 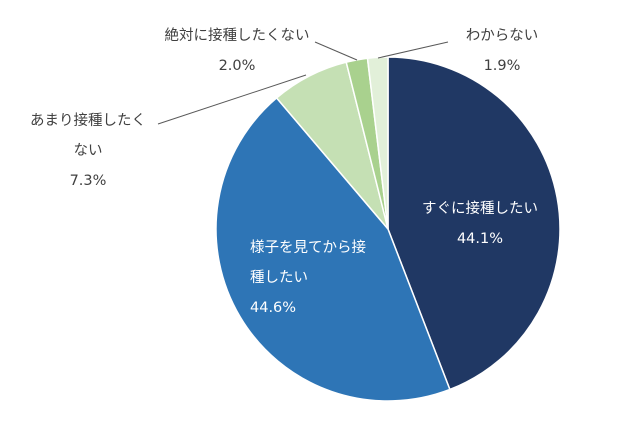 What do you see at coordinates (273, 308) in the screenshot?
I see `slice-value-1: 44.6%` at bounding box center [273, 308].